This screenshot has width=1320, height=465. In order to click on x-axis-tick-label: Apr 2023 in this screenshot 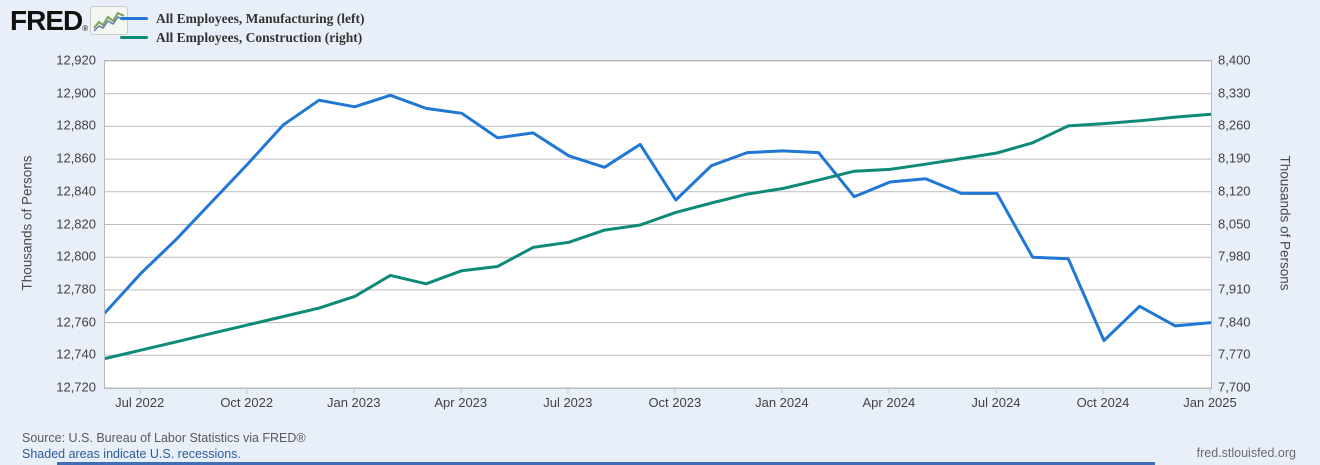, I will do `click(461, 402)`.